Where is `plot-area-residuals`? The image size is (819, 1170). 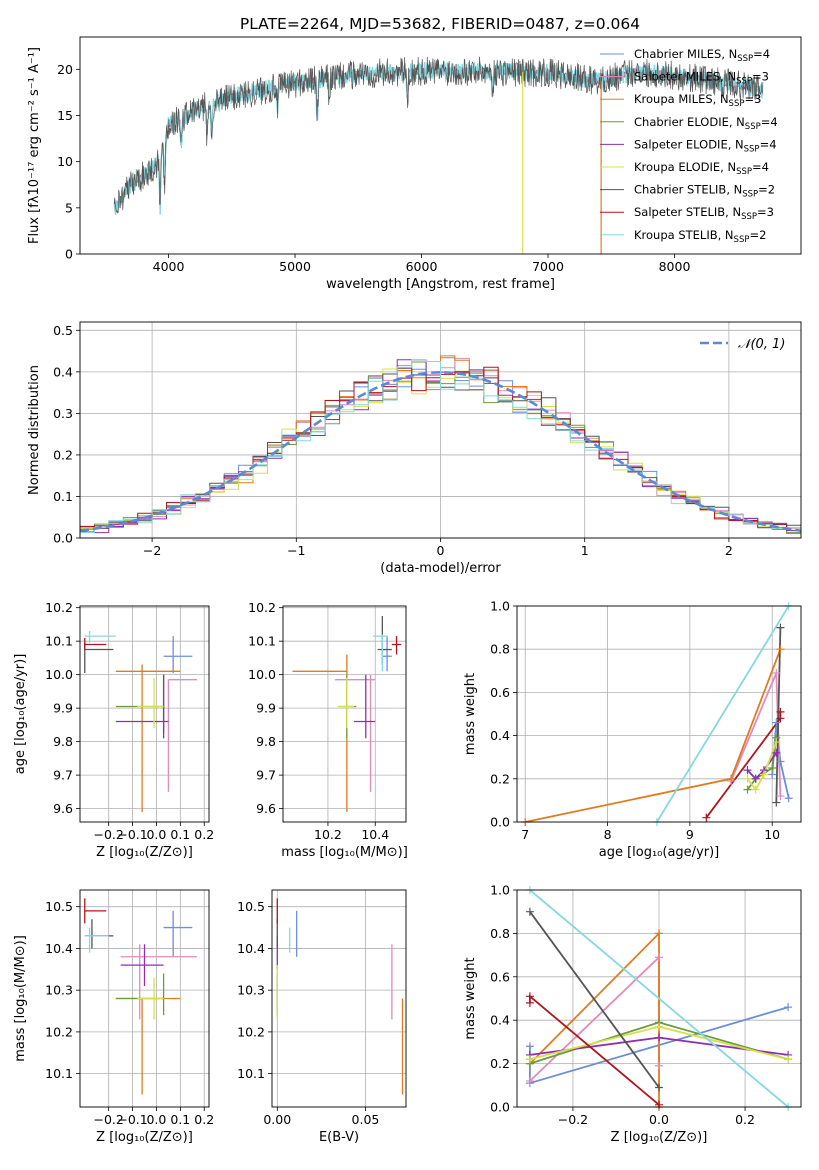 plot-area-residuals is located at coordinates (440, 446).